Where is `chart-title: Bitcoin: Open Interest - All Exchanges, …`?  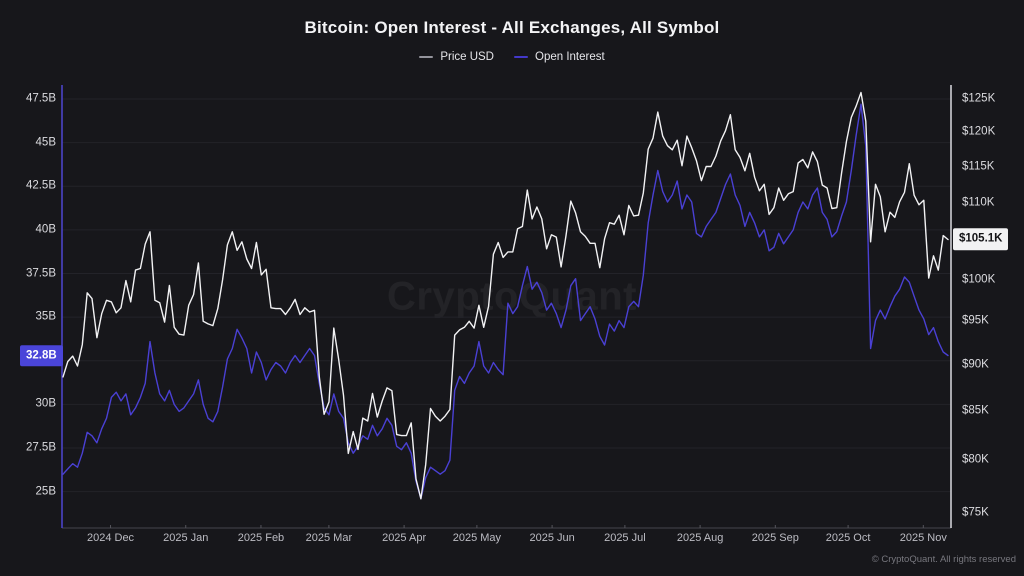
chart-title: Bitcoin: Open Interest - All Exchanges, … is located at coordinates (512, 27).